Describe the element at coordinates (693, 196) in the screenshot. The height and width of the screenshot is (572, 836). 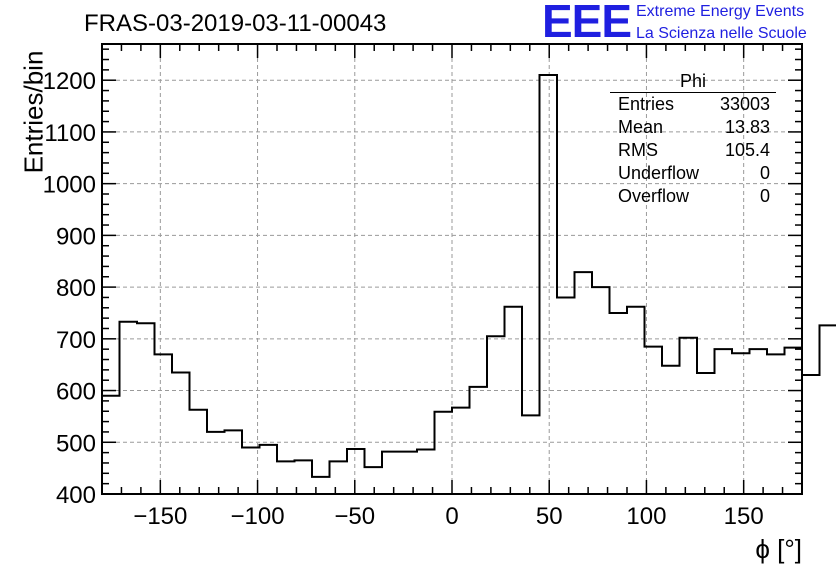
I see `stats-row-overflow: Overflow 0` at that location.